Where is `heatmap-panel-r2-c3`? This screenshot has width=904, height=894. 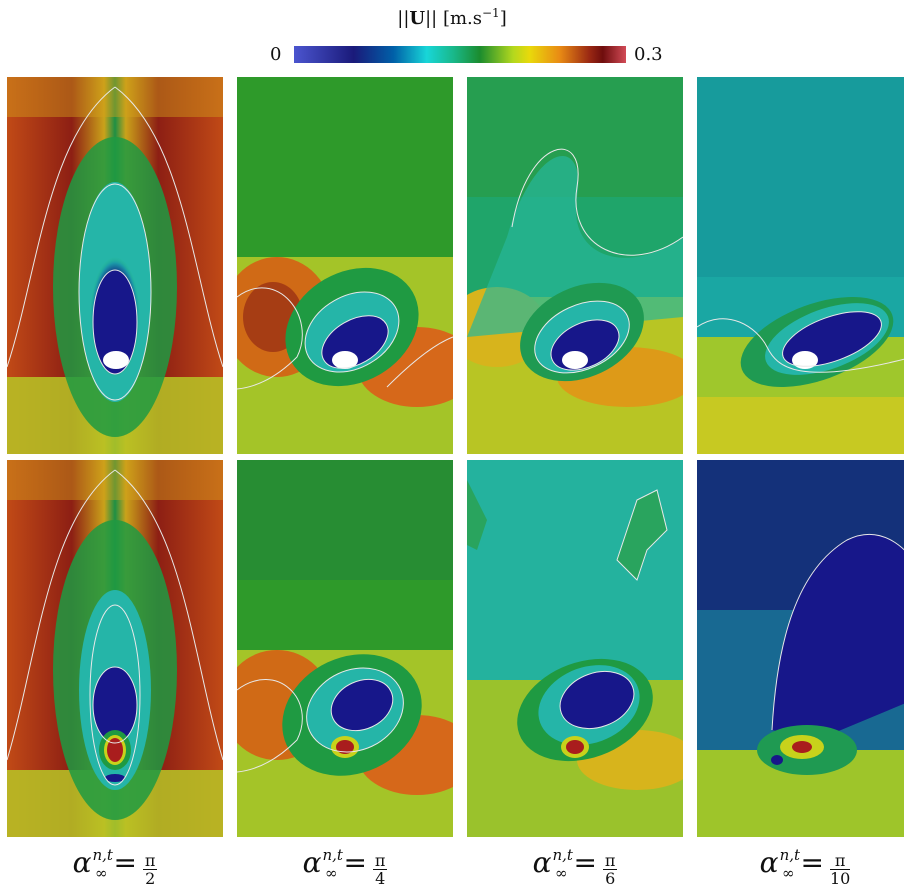 heatmap-panel-r2-c3 is located at coordinates (575, 648).